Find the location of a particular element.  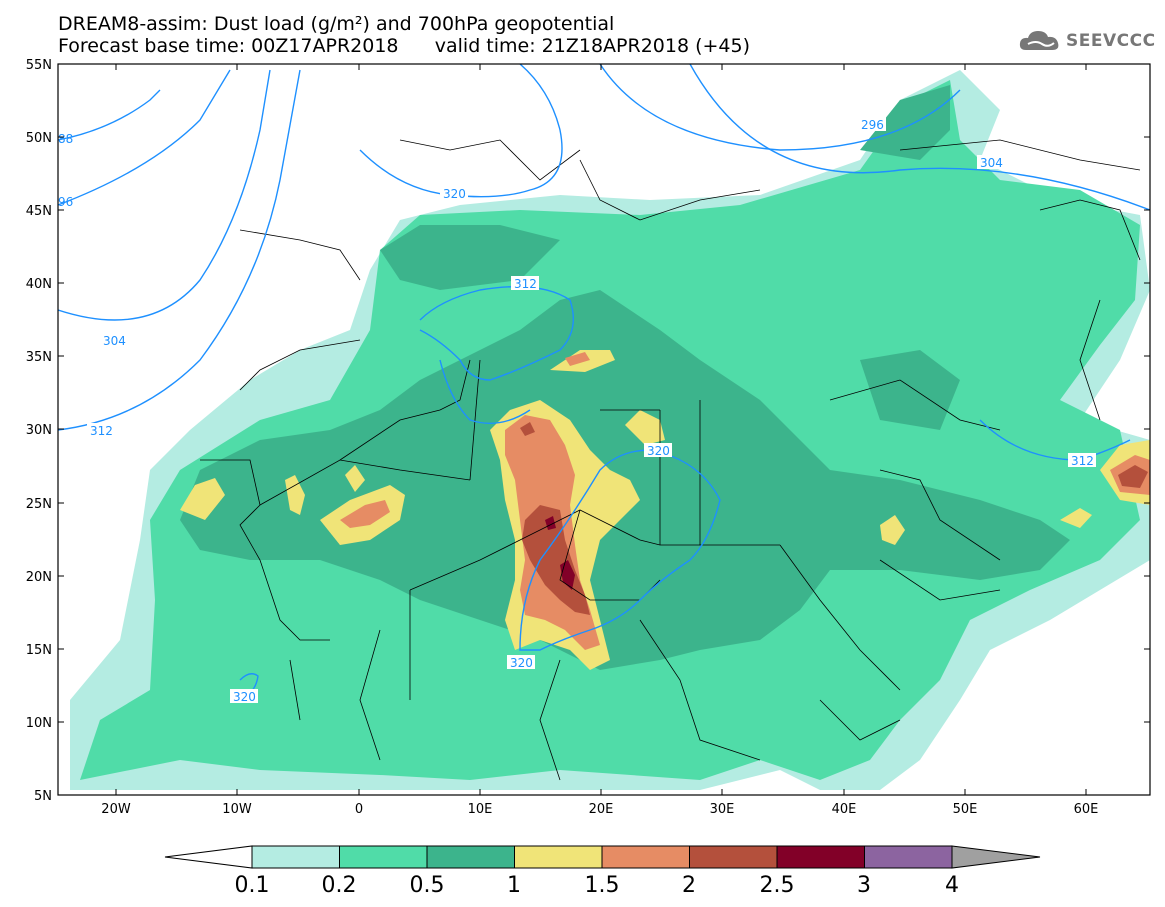

lat-label: 25N is located at coordinates (39, 504).